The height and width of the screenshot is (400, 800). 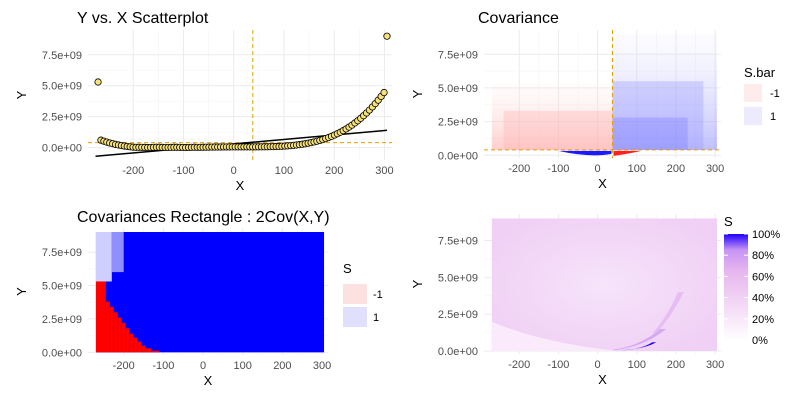 I want to click on legend-label: 40%, so click(x=763, y=299).